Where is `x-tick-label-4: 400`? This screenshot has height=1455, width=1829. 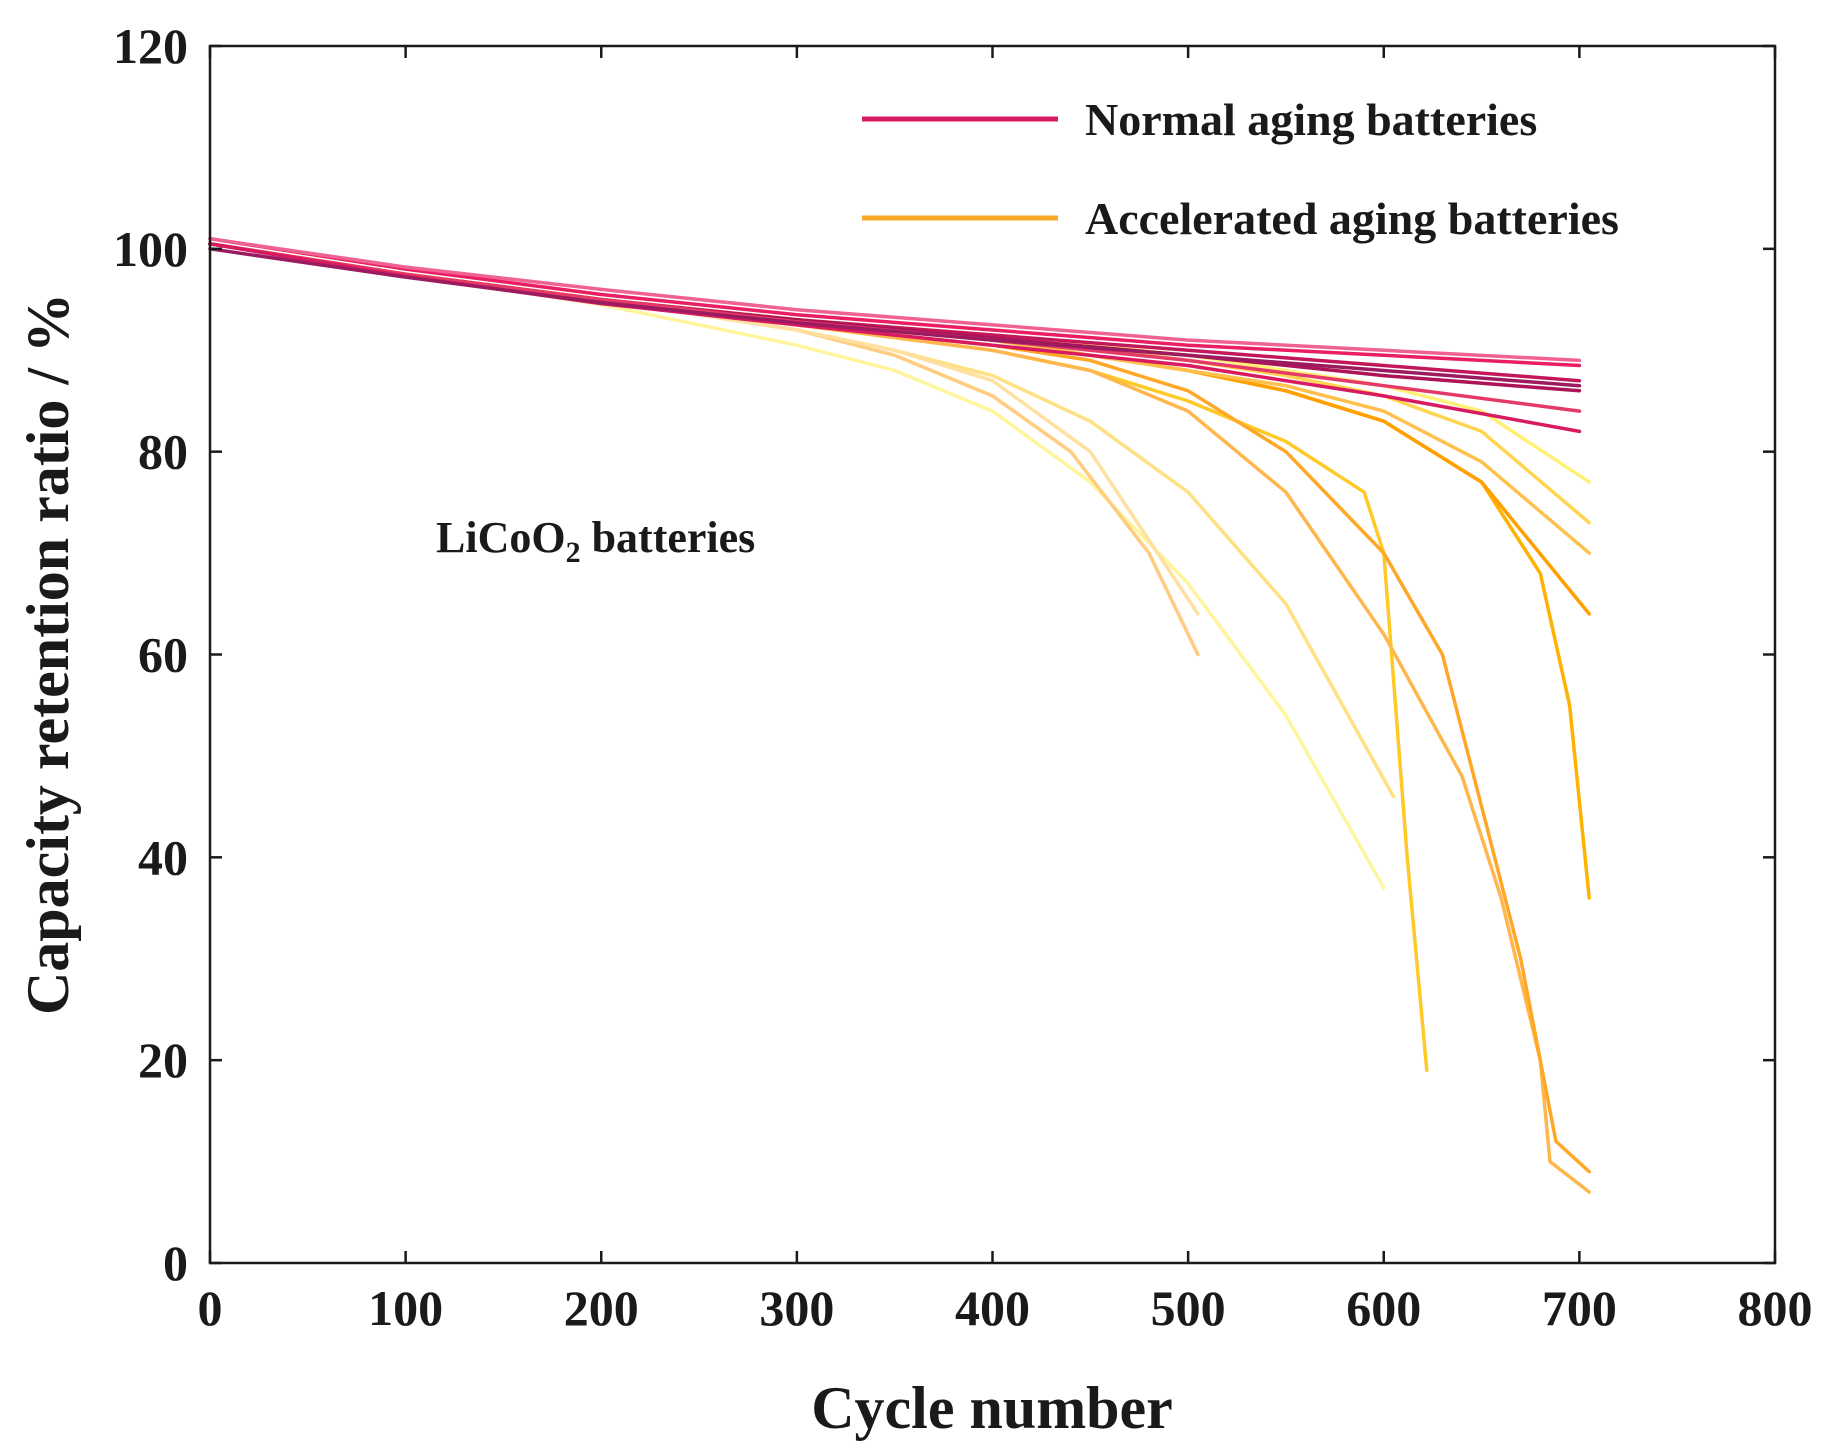
x-tick-label-4: 400 is located at coordinates (992, 1308).